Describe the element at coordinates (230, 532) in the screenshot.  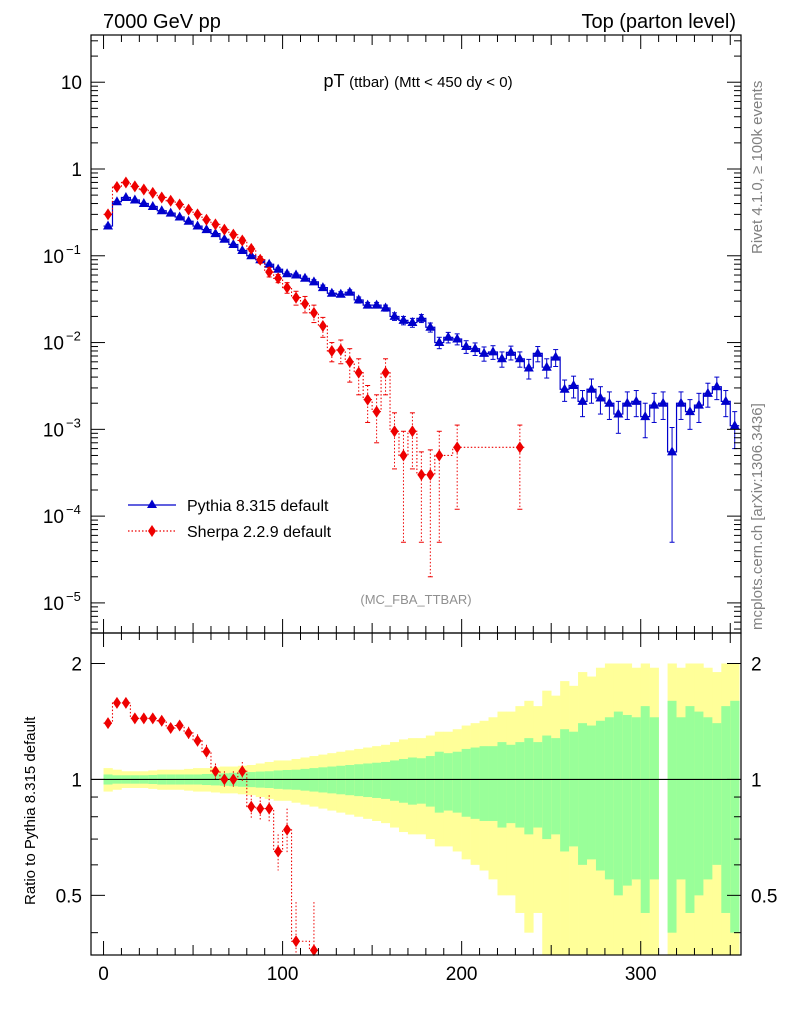
I see `legend-sherpa: Sherpa 2.2.9 default` at that location.